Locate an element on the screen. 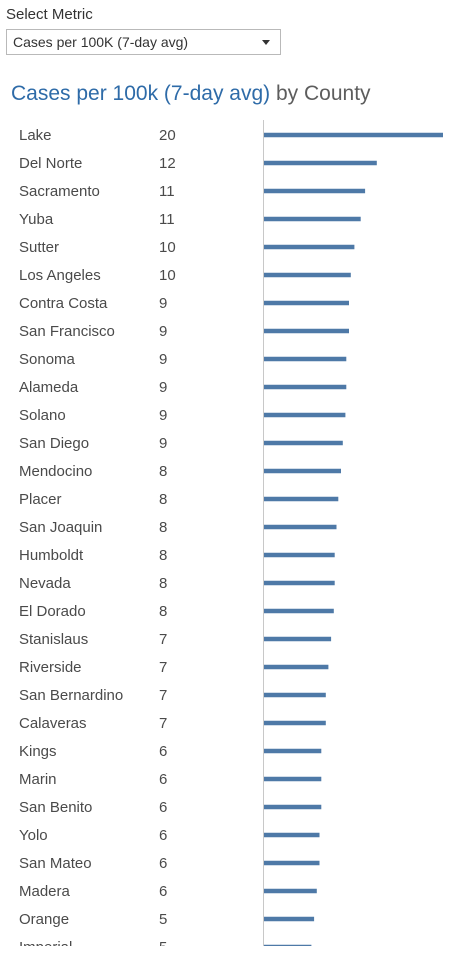 The height and width of the screenshot is (976, 450). bar-row: Nevada 8 is located at coordinates (177, 583).